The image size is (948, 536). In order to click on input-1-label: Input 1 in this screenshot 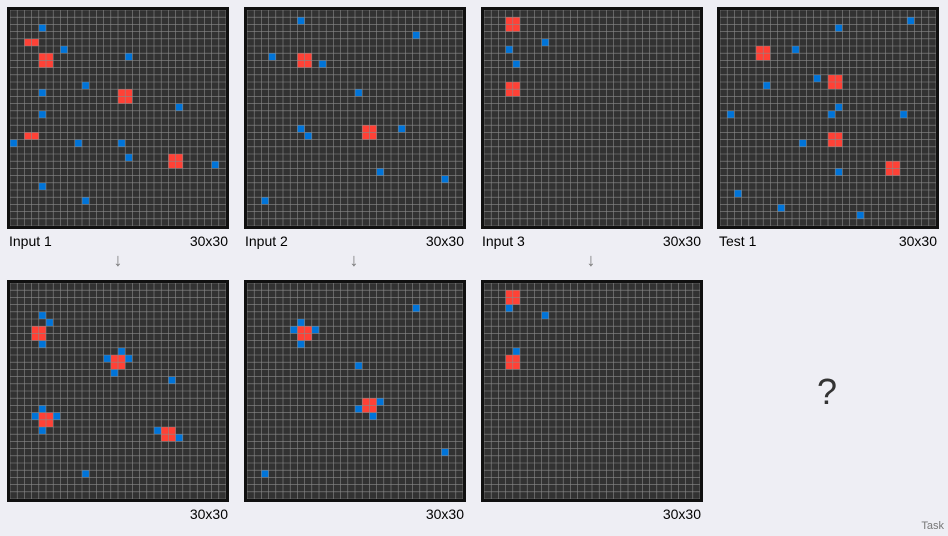, I will do `click(30, 241)`.